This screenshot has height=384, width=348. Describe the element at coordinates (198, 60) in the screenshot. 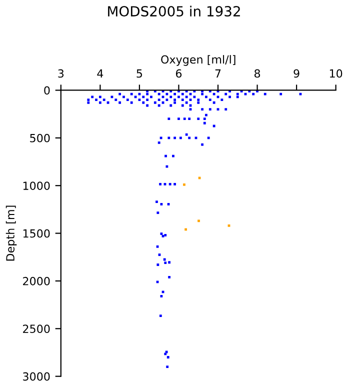

I see `x-axis-title: Oxygen [ml/l]` at that location.